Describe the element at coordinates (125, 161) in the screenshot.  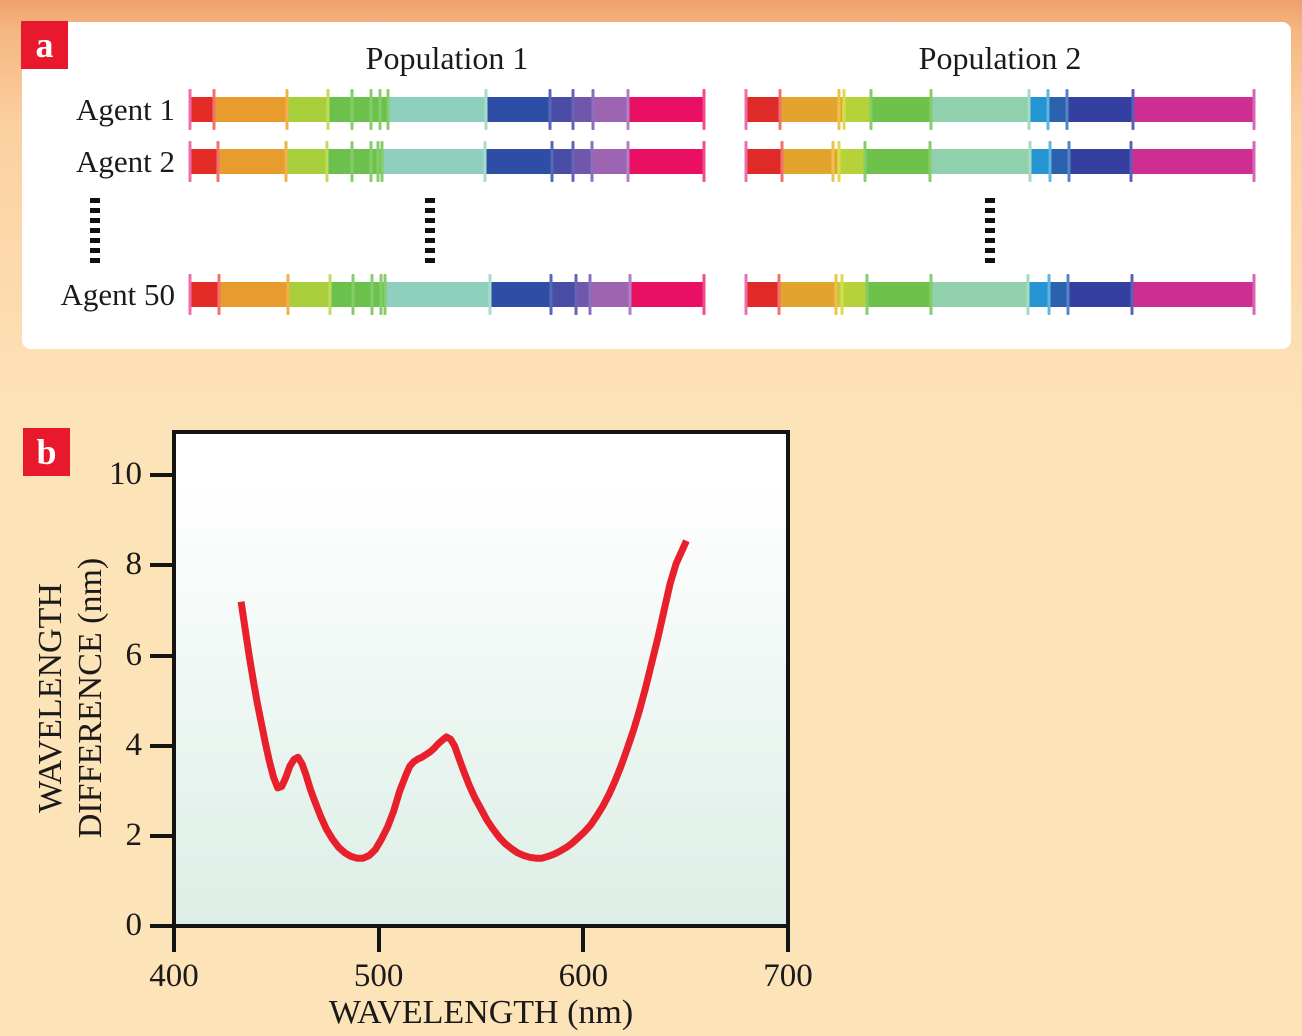
I see `agent-2-label: Agent 2` at that location.